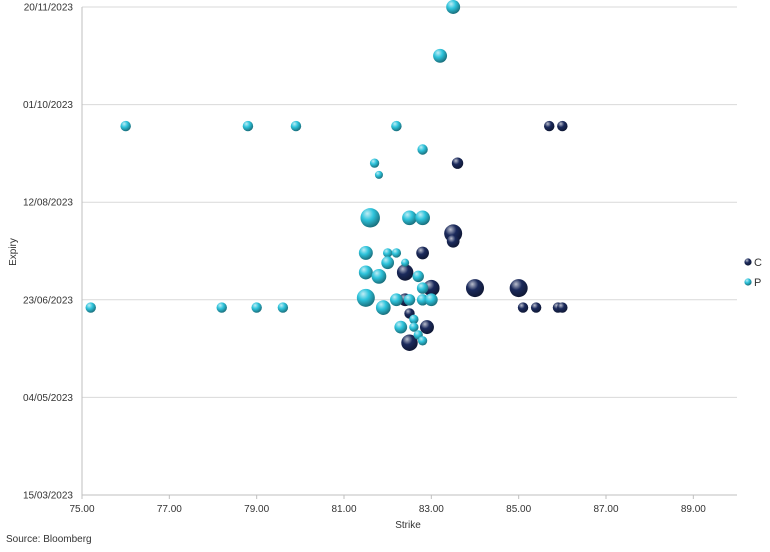 This screenshot has width=770, height=552. What do you see at coordinates (693, 509) in the screenshot?
I see `x-tick-label: 89.00` at bounding box center [693, 509].